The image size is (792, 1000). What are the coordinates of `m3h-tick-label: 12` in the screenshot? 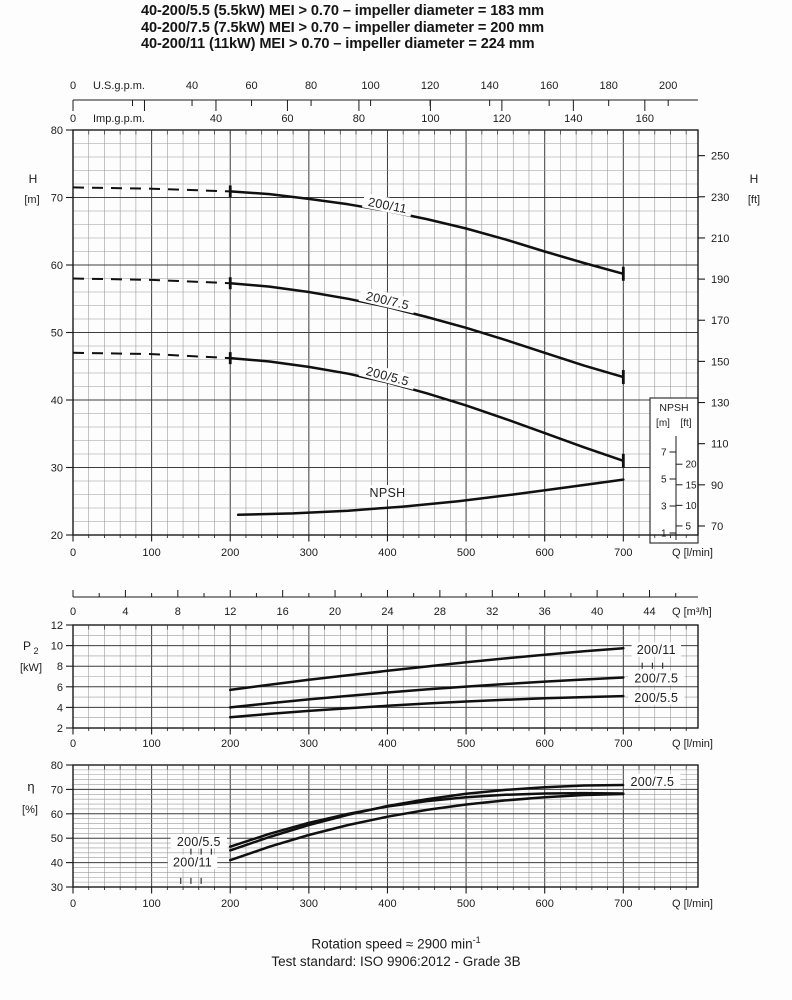 It's located at (230, 612).